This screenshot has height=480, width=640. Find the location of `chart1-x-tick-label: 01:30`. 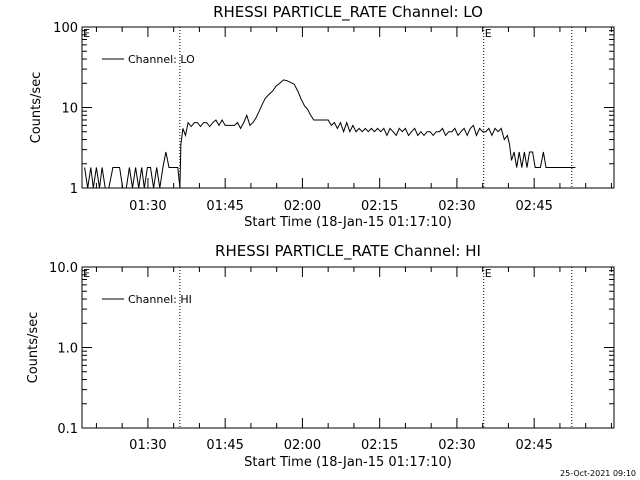

chart1-x-tick-label: 01:30 is located at coordinates (147, 206).